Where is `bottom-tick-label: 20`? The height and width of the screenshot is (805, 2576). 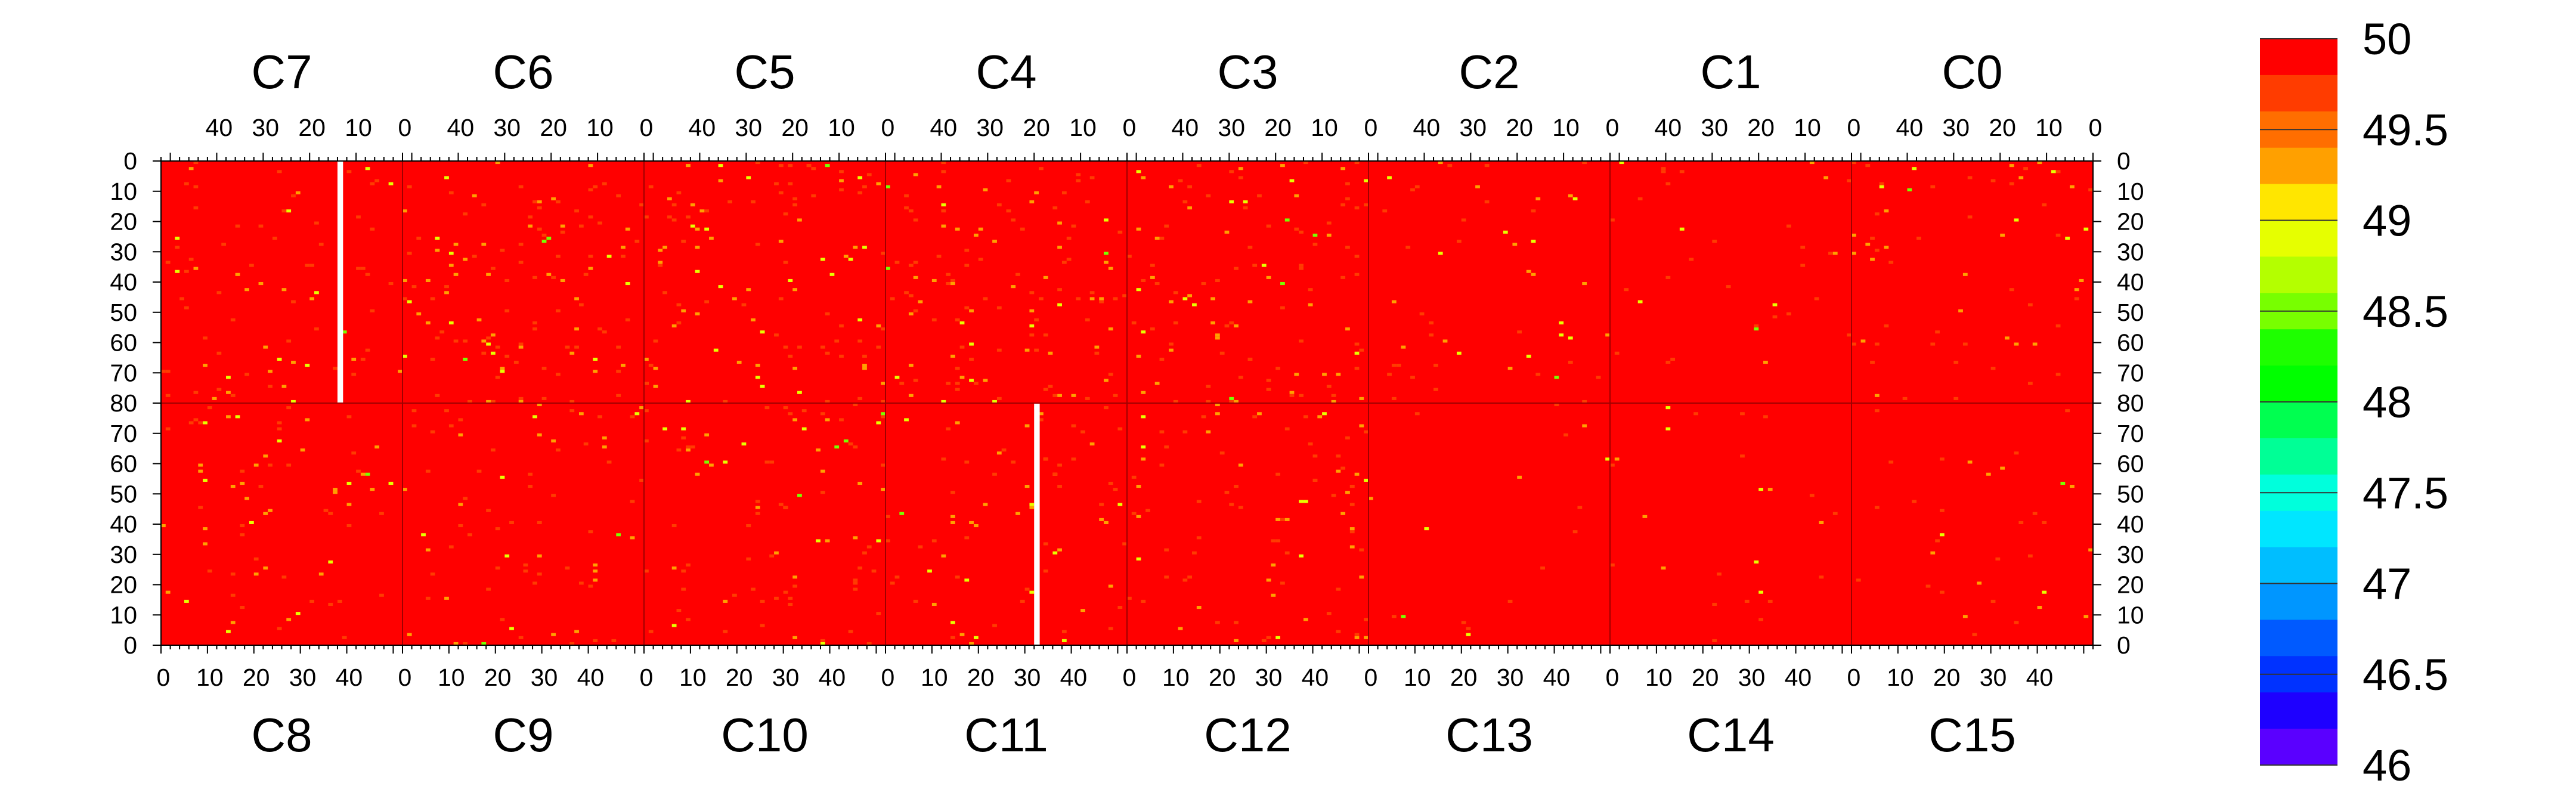
bottom-tick-label: 20 is located at coordinates (1464, 677).